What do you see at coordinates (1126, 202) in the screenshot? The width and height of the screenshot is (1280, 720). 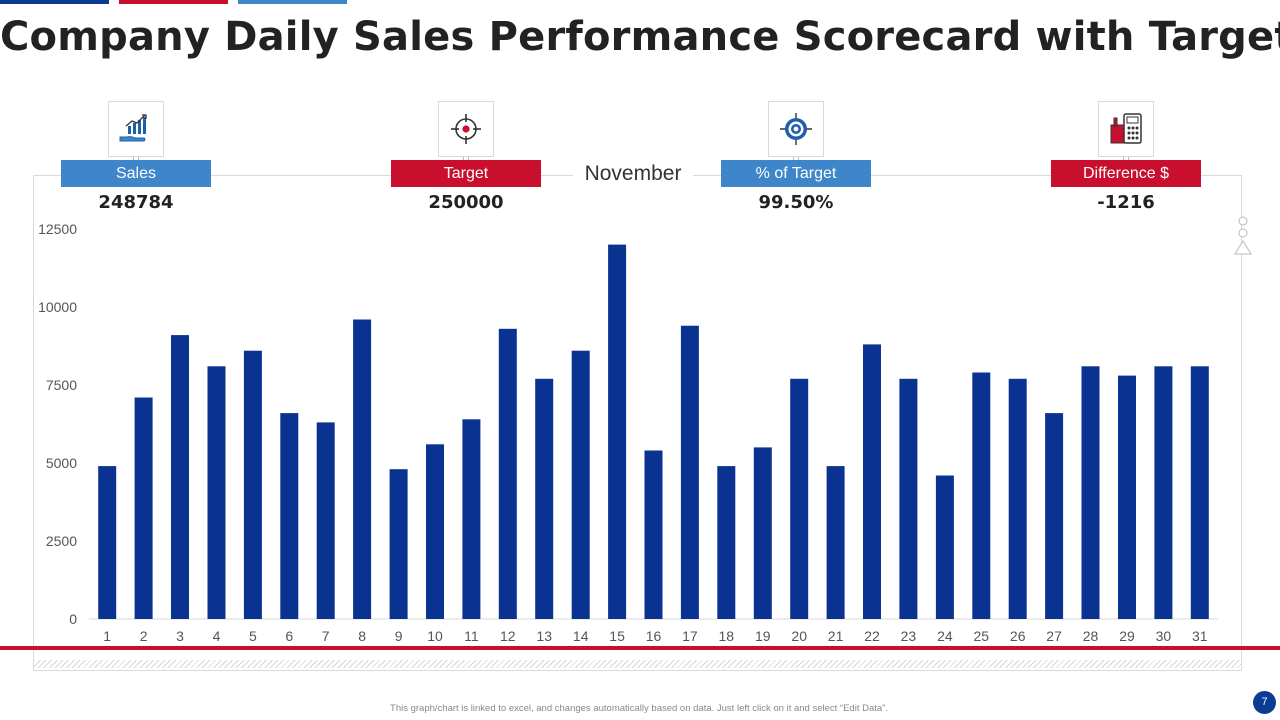 I see `difference-value: -1216` at bounding box center [1126, 202].